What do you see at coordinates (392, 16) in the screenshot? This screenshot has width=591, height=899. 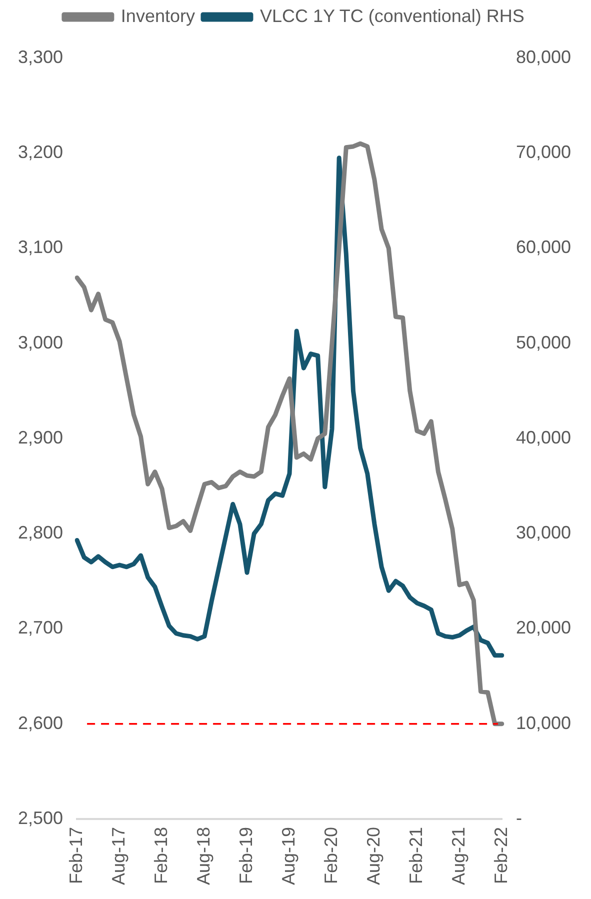 I see `legend-label: VLCC 1Y TC (conventional) RHS` at bounding box center [392, 16].